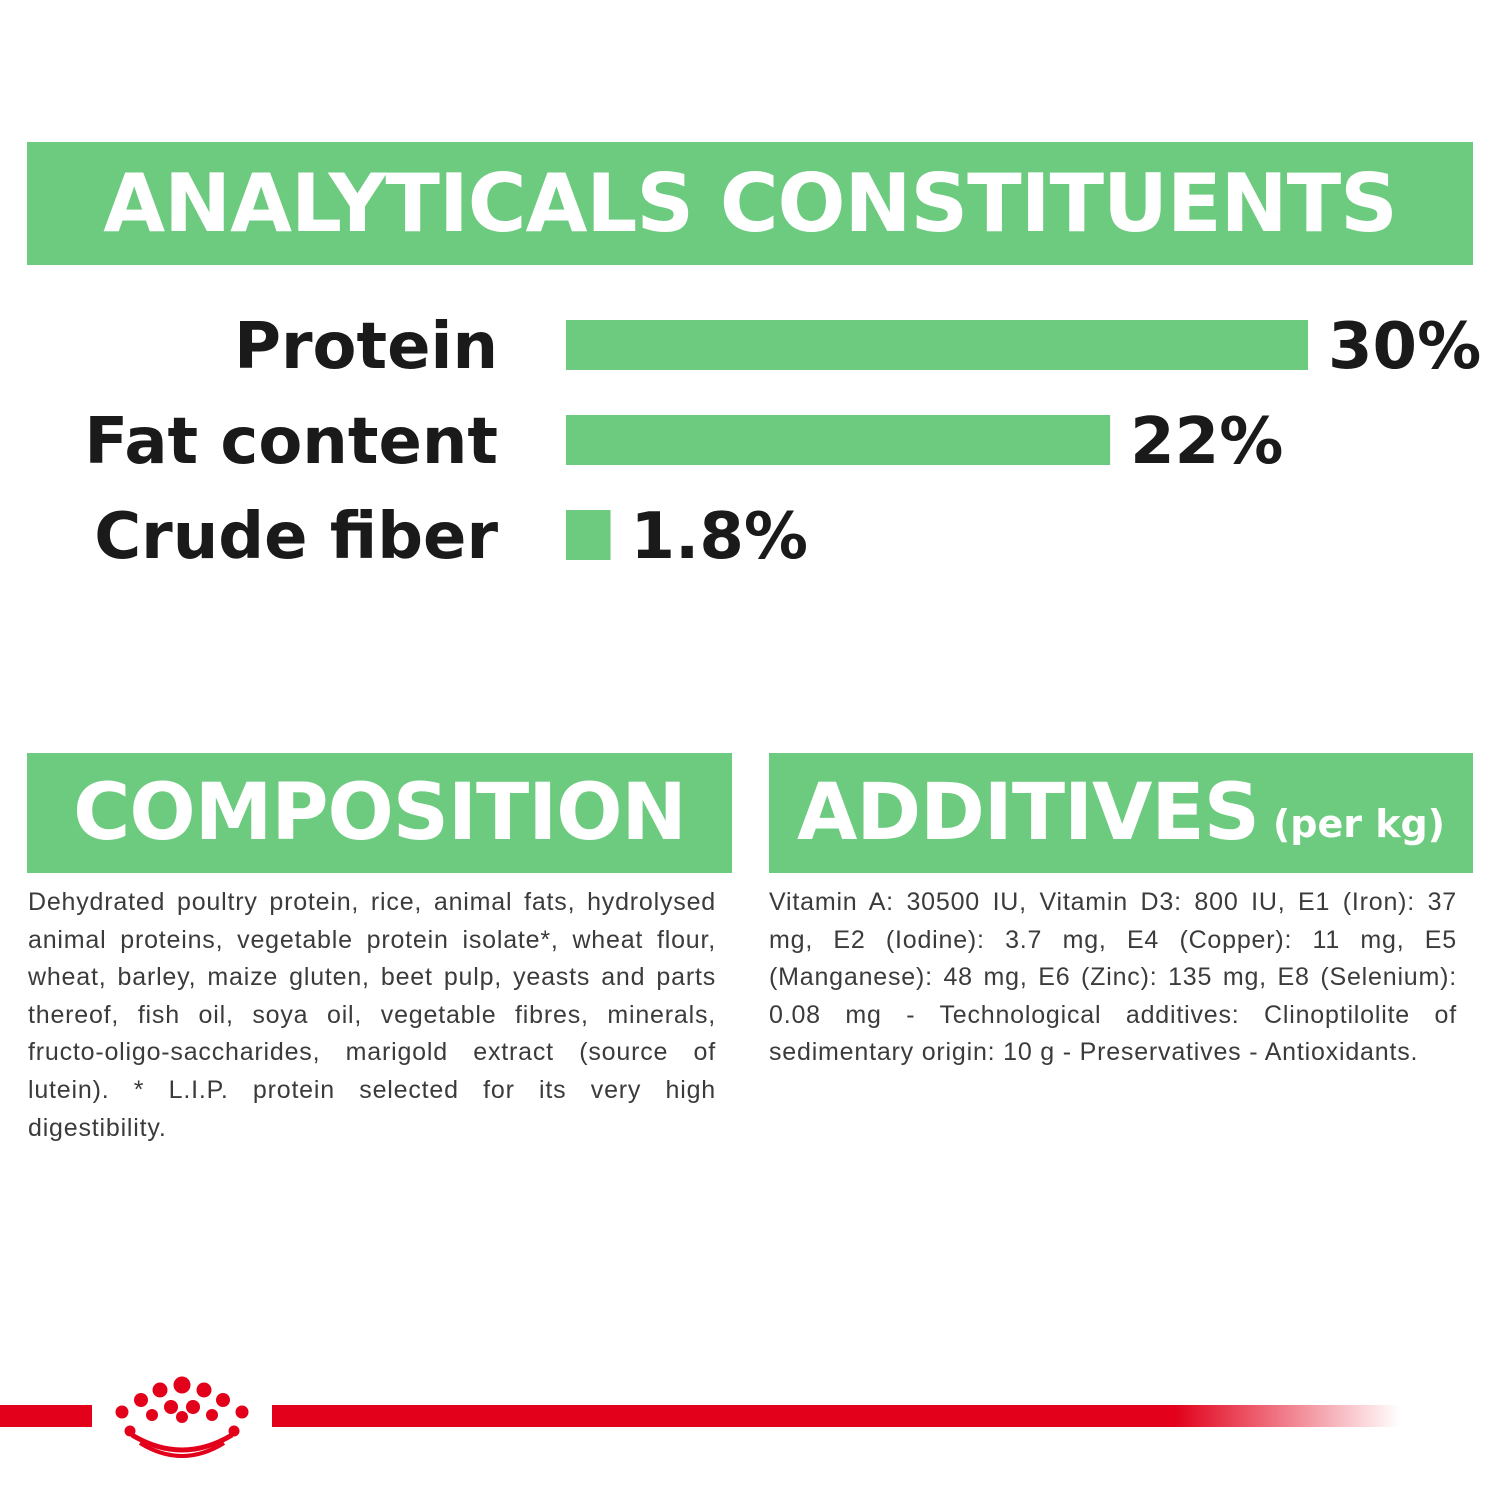 This screenshot has width=1500, height=1500. I want to click on additives-header: ADDITIVES (per kg), so click(1121, 813).